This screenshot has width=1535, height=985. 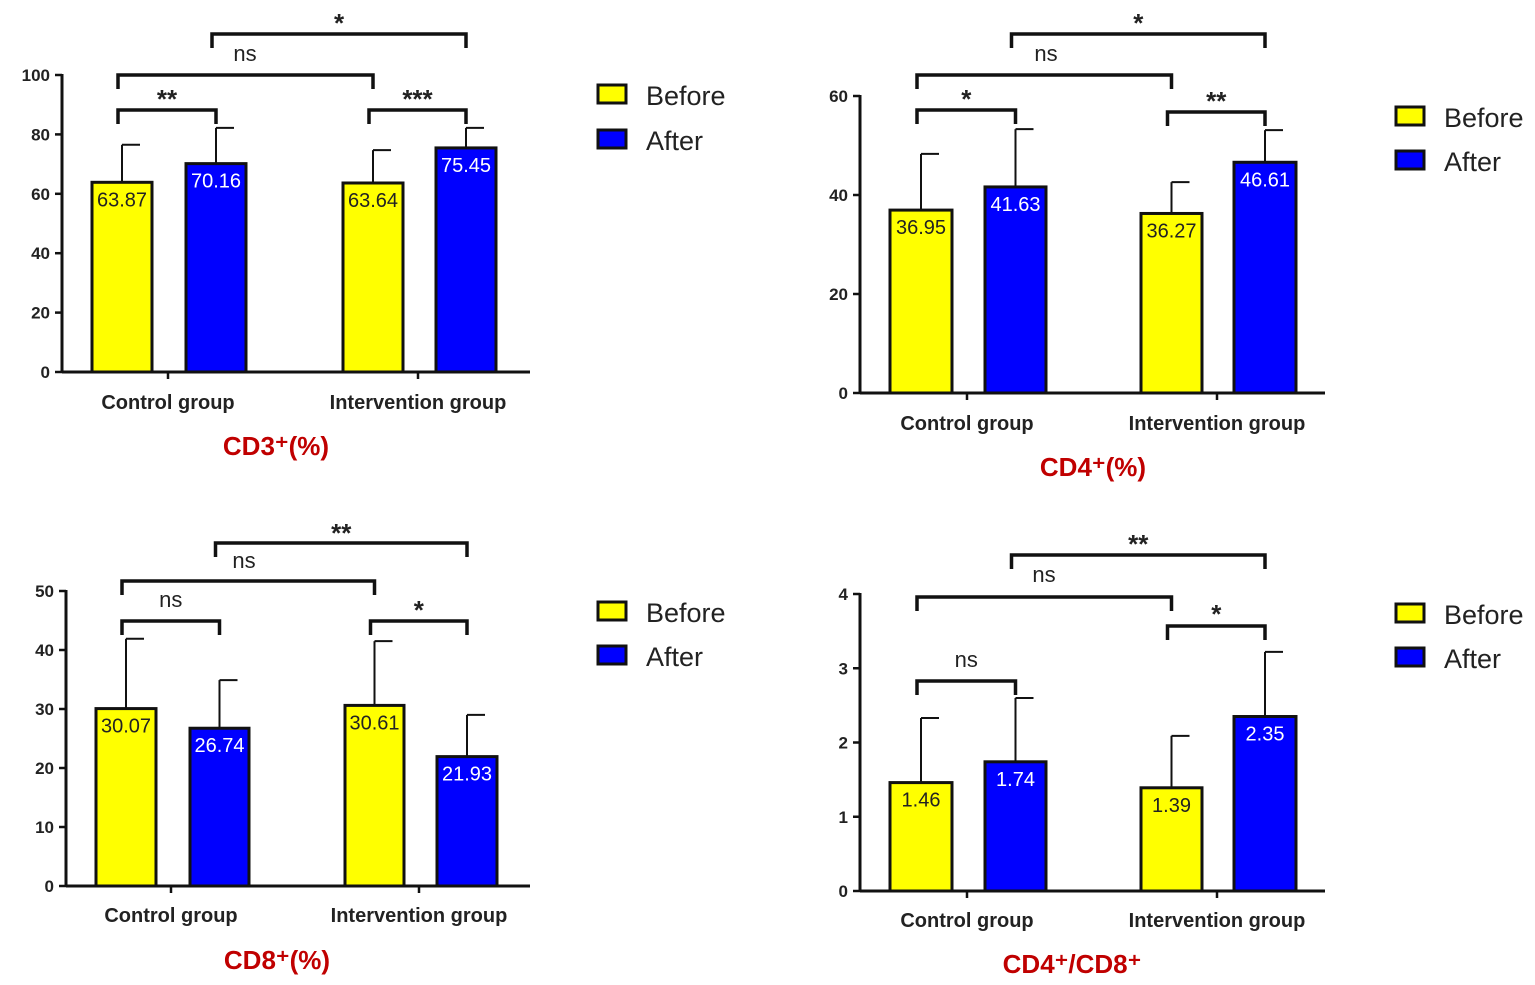 What do you see at coordinates (1015, 780) in the screenshot?
I see `data-label: 1.74` at bounding box center [1015, 780].